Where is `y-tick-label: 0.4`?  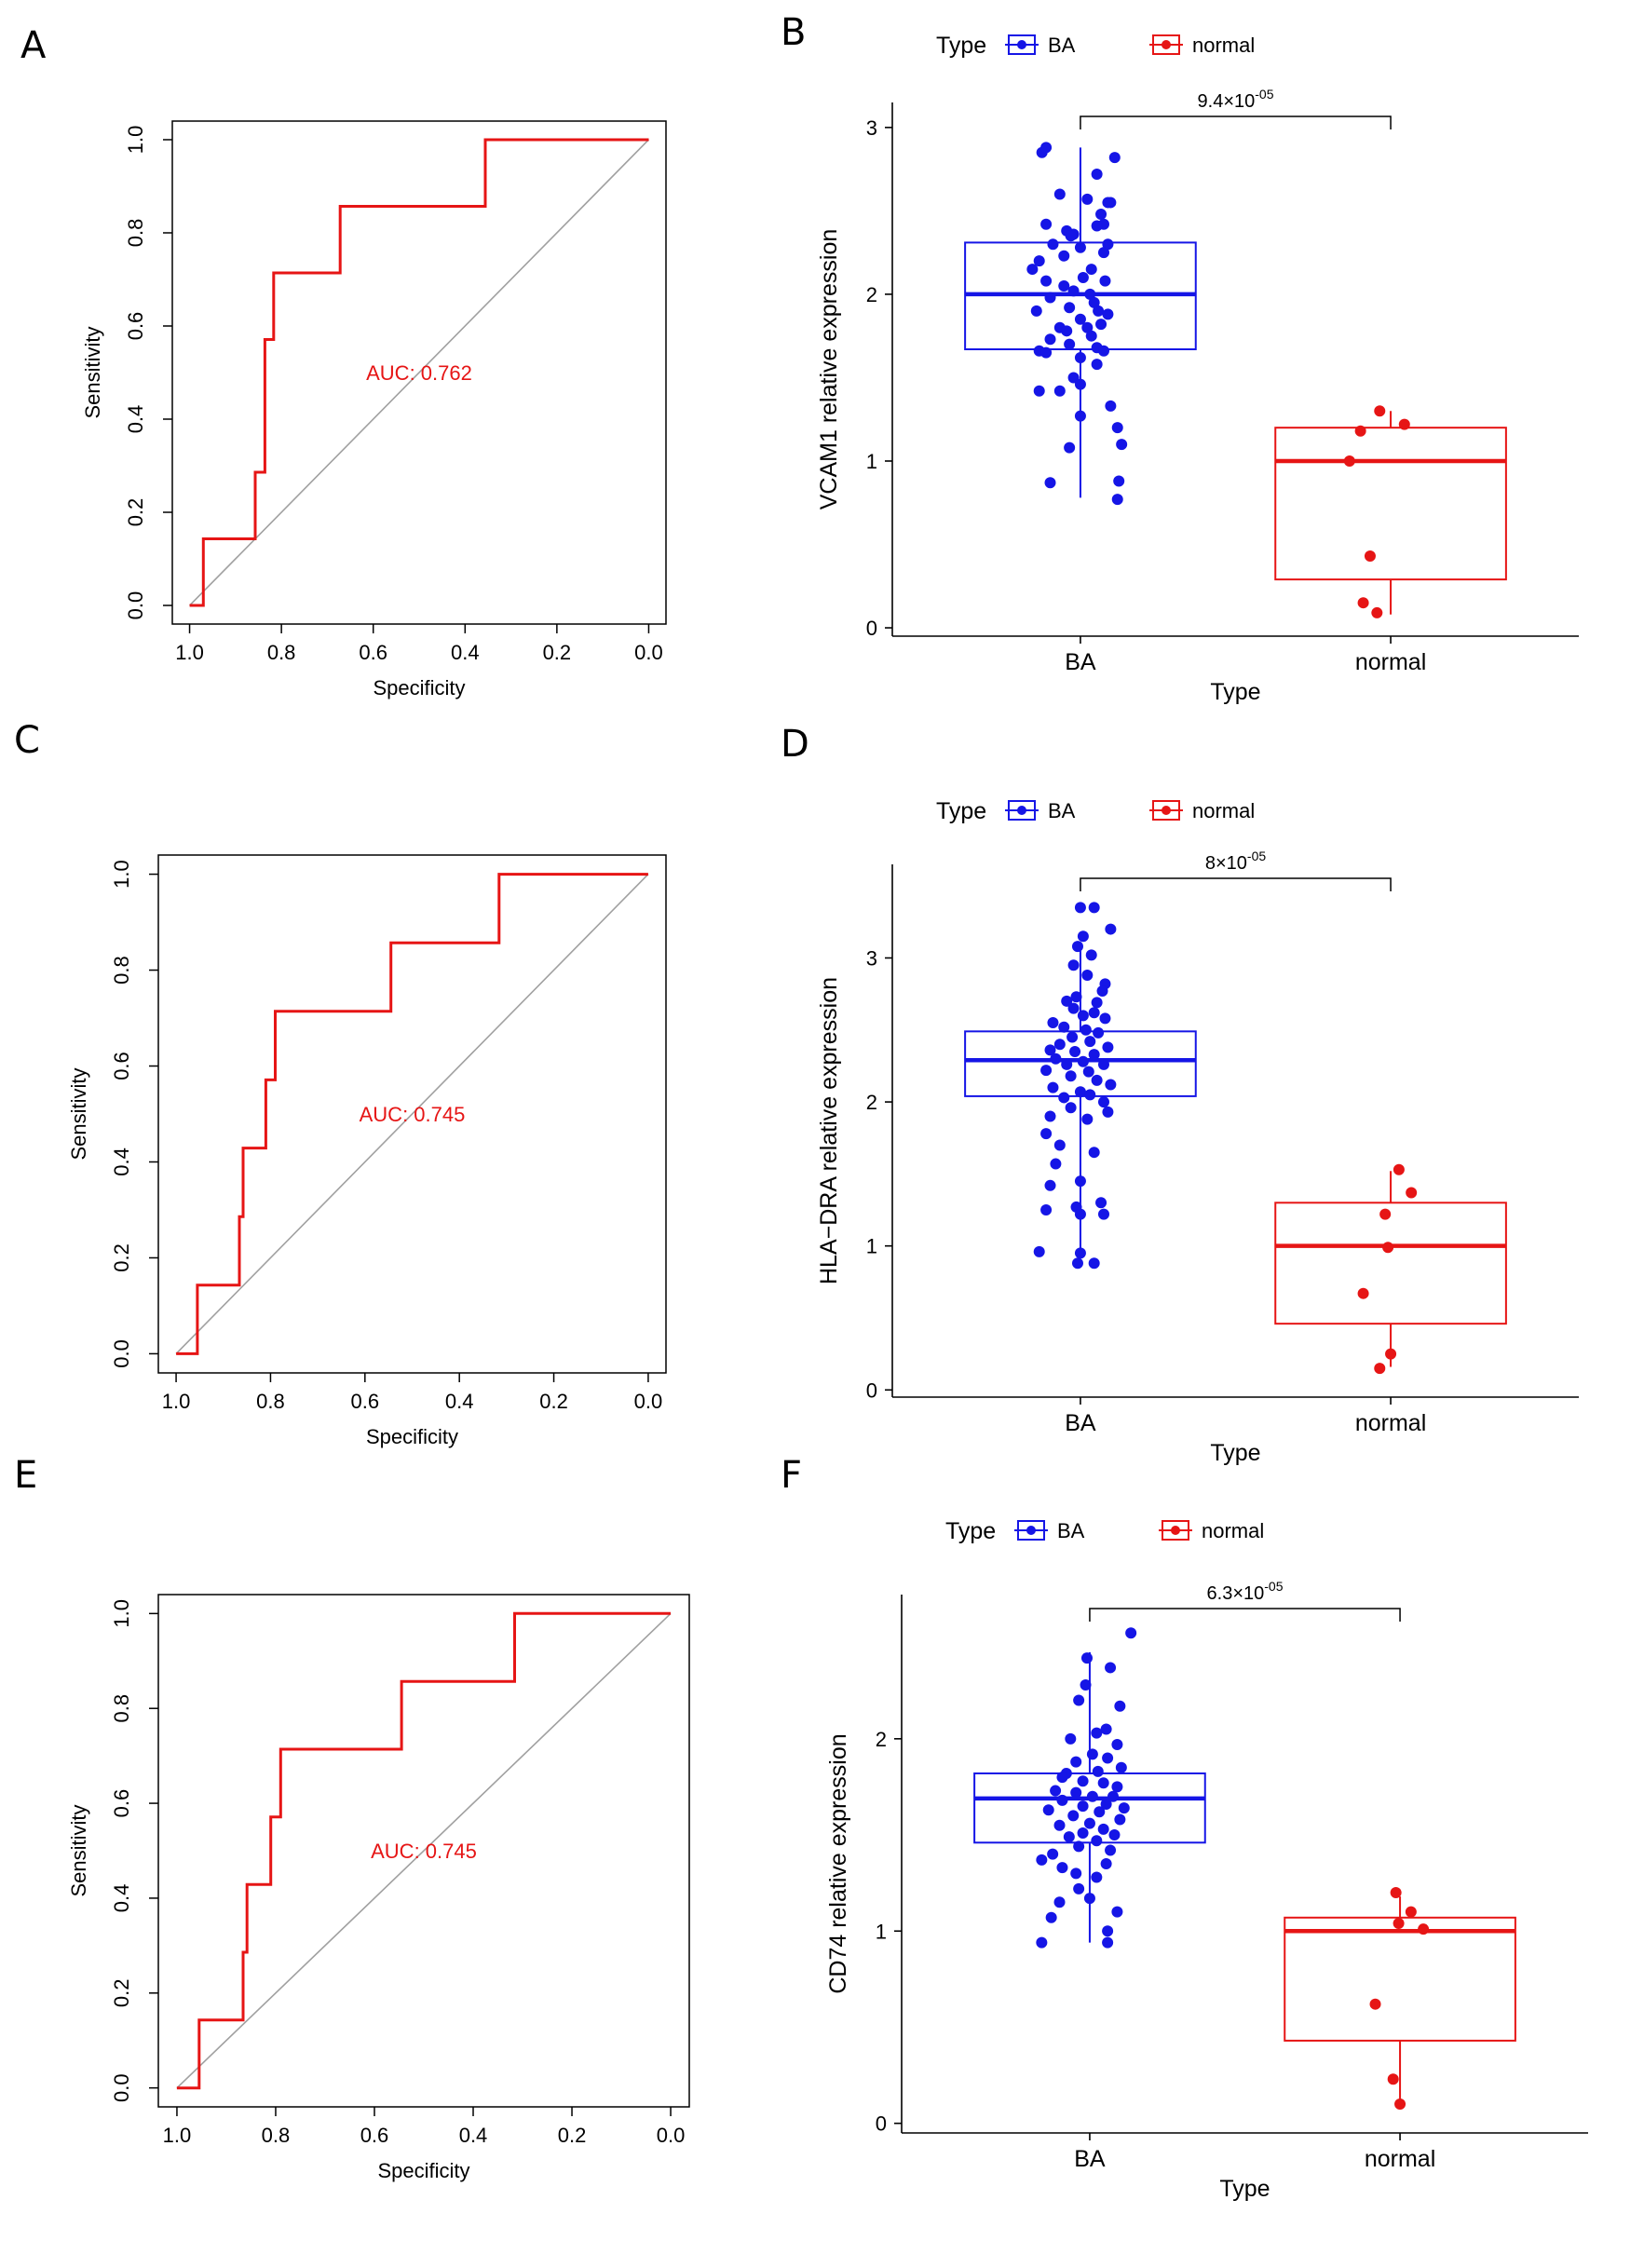 y-tick-label: 0.4 is located at coordinates (121, 1162).